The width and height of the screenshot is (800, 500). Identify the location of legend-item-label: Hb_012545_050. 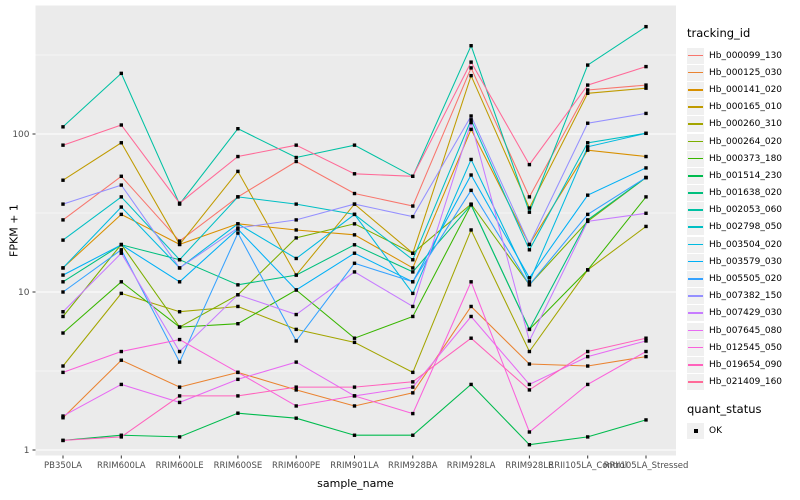
(746, 347).